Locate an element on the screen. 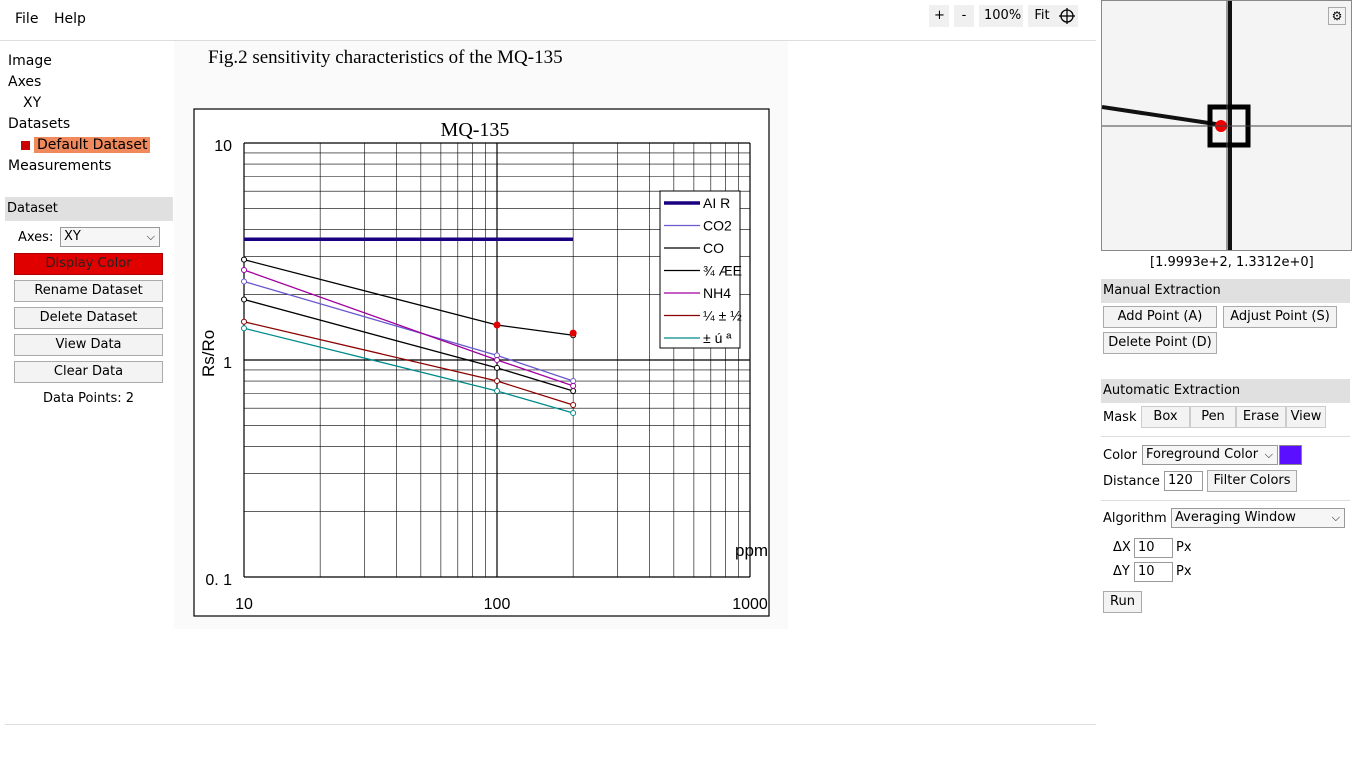 Image resolution: width=1366 pixels, height=768 pixels. color-mode-select: Foreground Color ⌵ is located at coordinates (1210, 455).